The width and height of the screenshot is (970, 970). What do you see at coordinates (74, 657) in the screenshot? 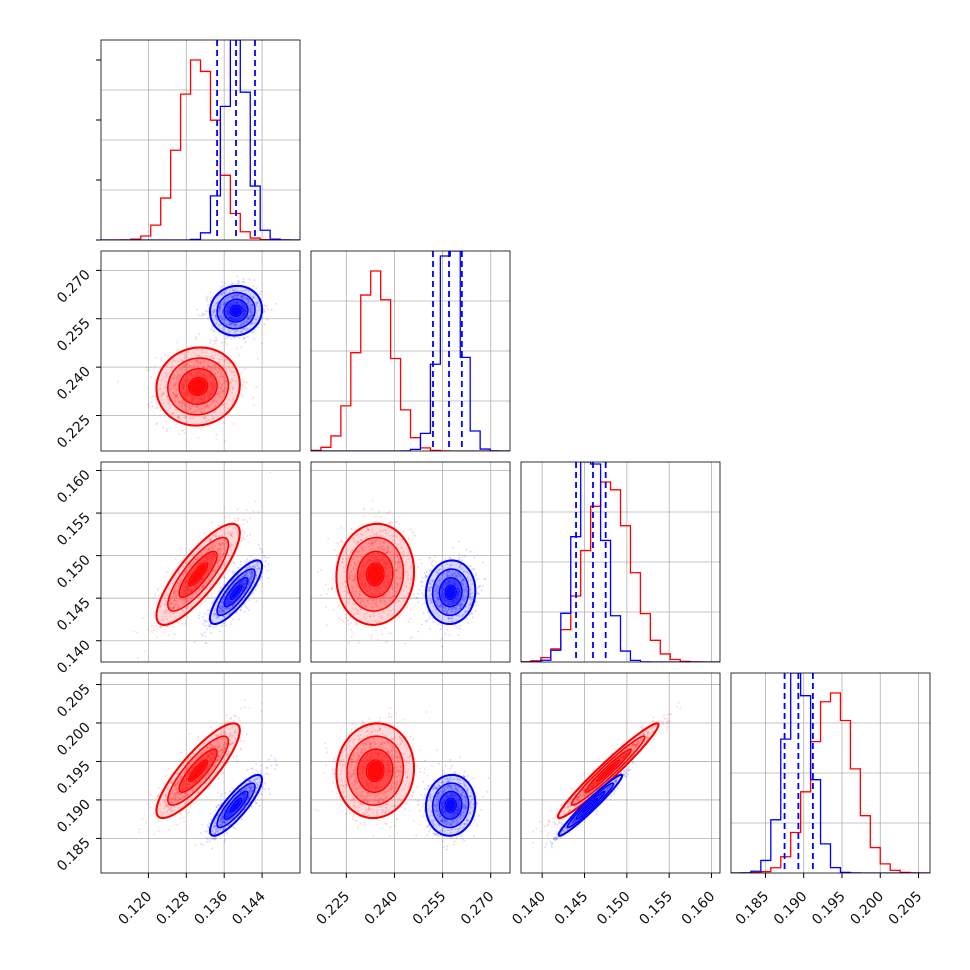
I see `y-tick-label: 0.140` at bounding box center [74, 657].